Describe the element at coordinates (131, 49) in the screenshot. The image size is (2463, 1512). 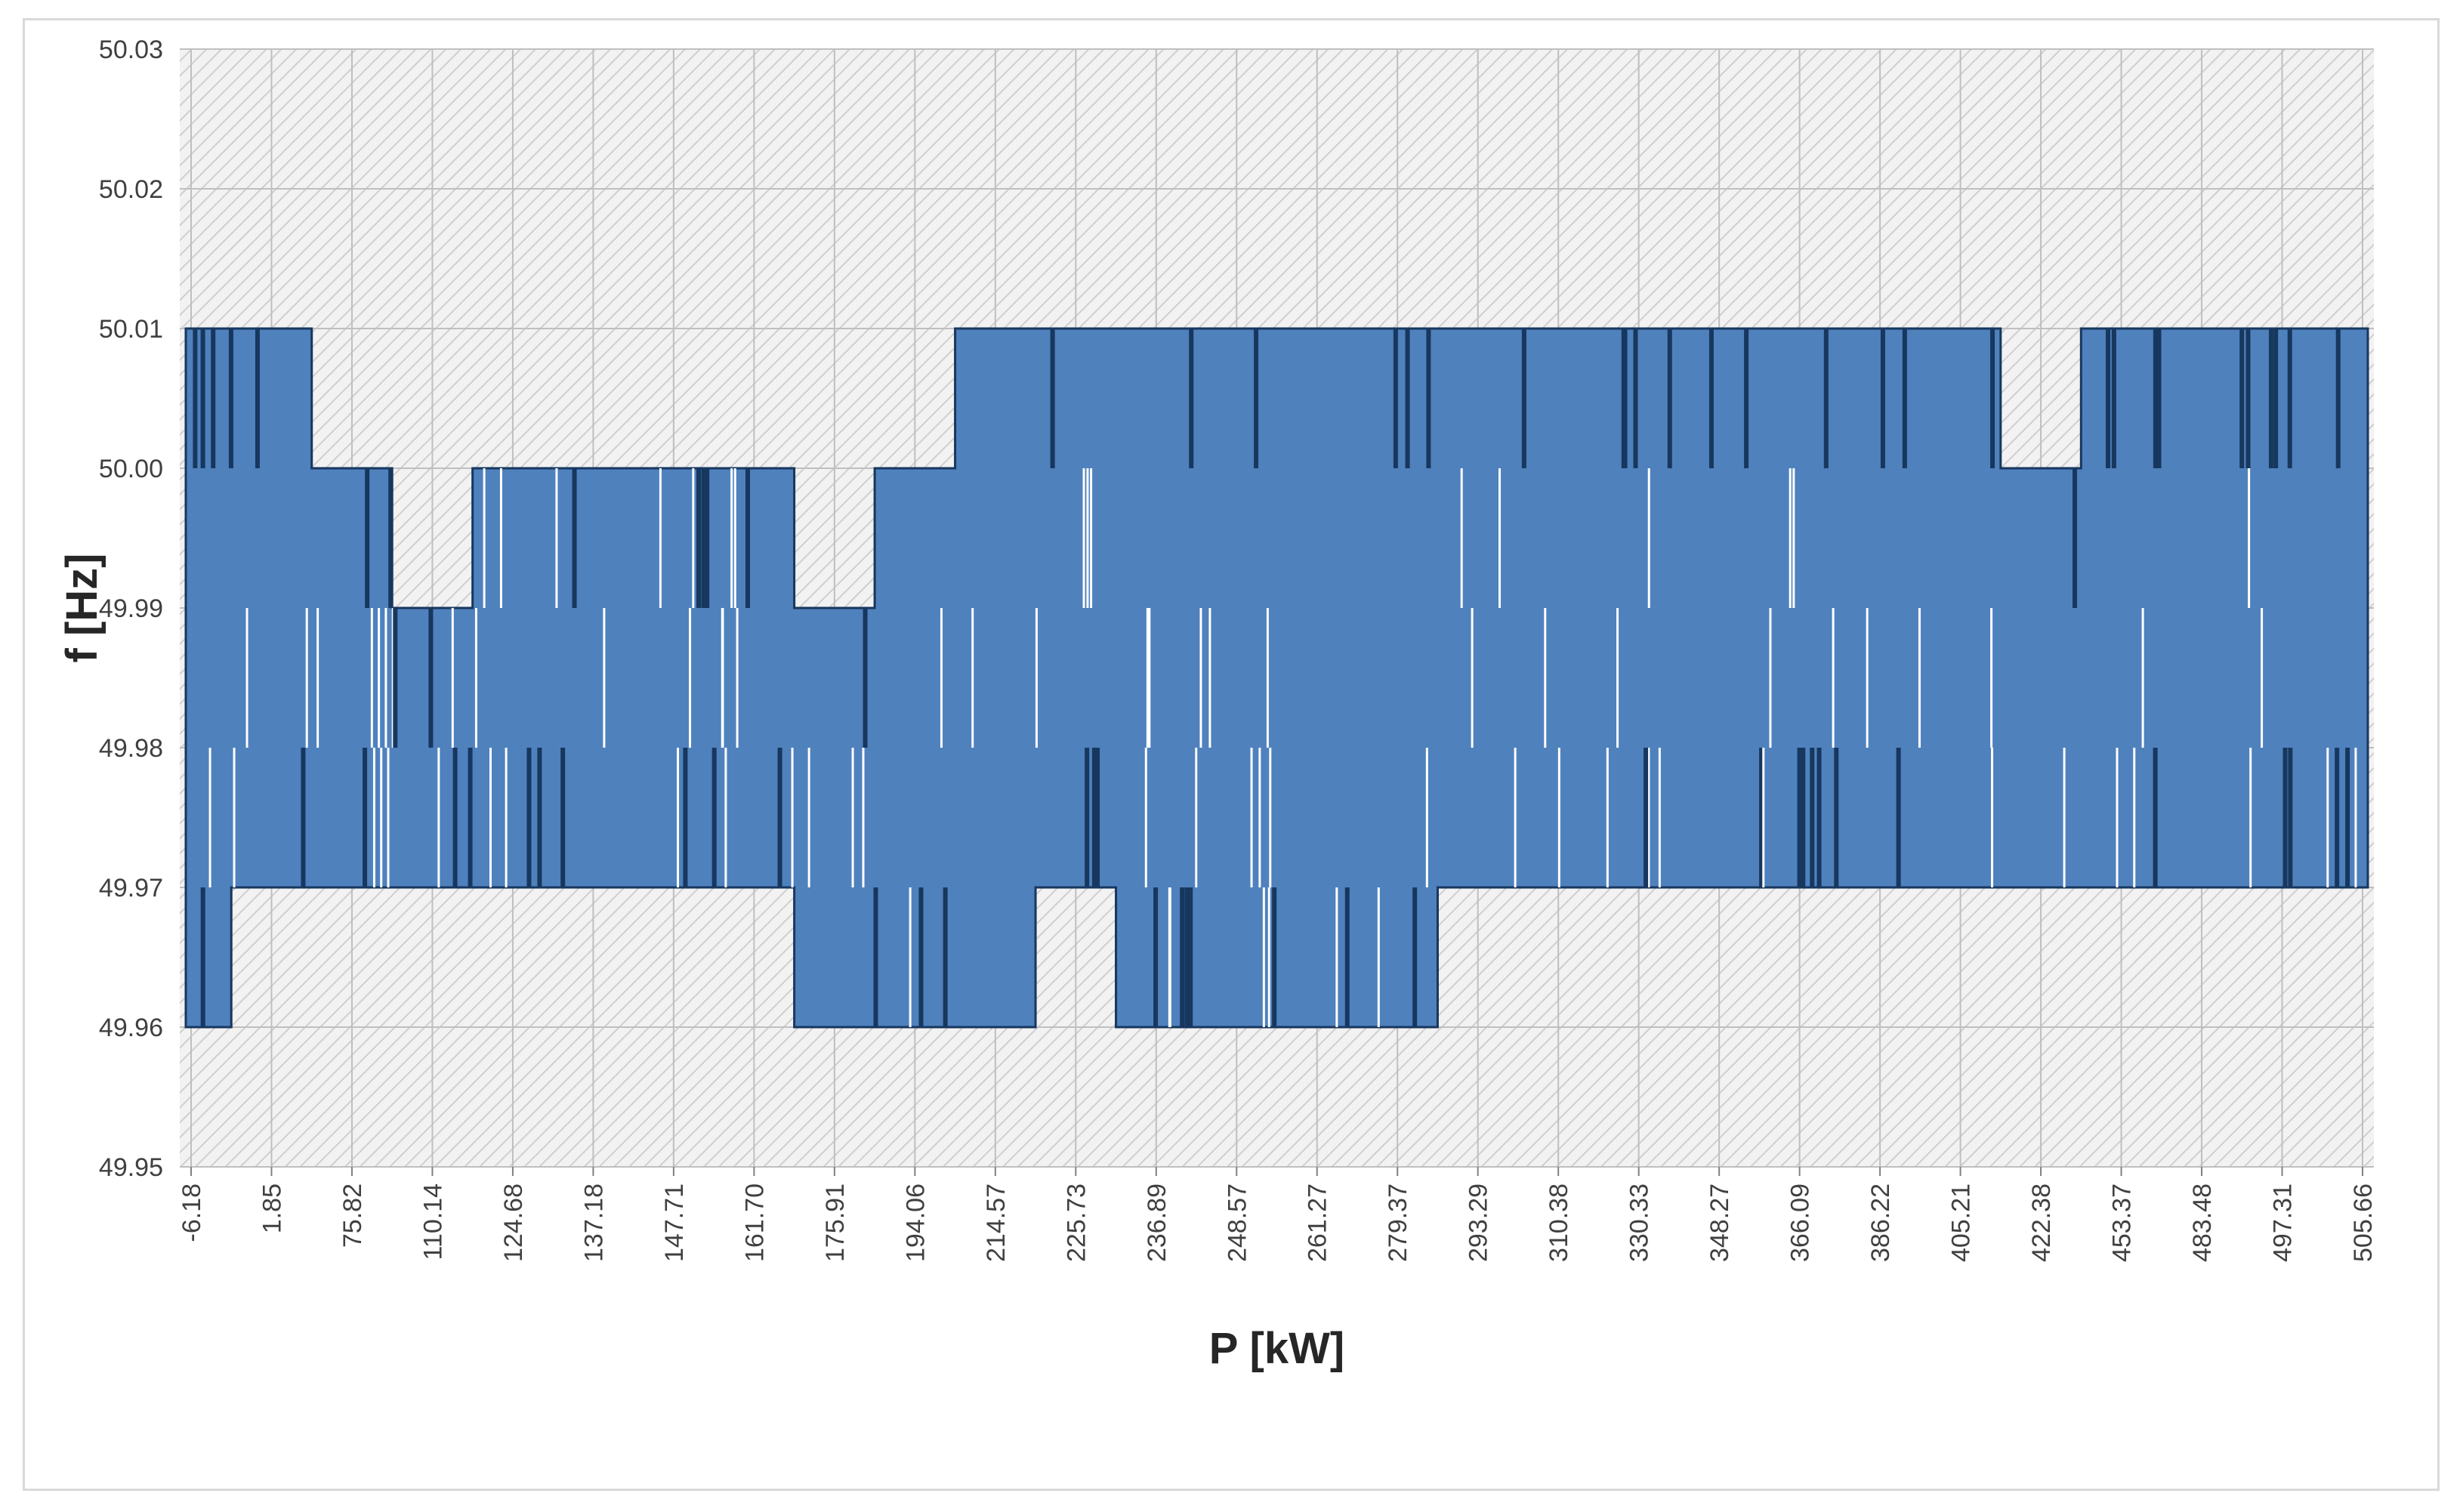
I see `y-tick-label: 50.03` at that location.